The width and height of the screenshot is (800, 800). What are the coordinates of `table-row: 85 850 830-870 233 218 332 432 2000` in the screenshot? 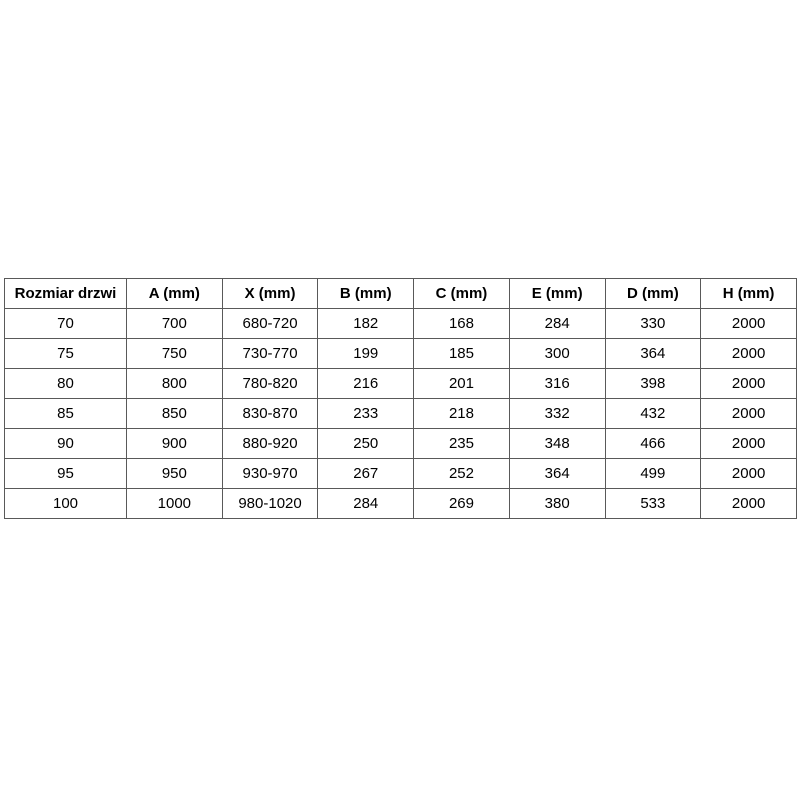 It's located at (400, 413).